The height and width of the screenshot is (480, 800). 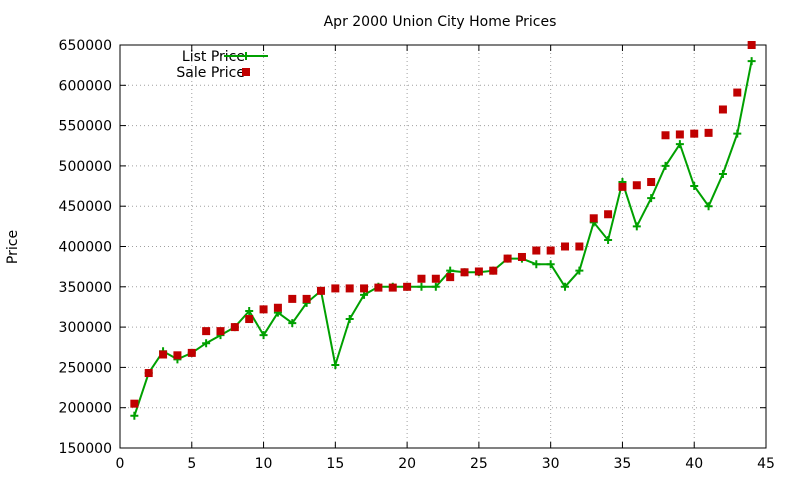 I want to click on y-tick-label: 200000, so click(x=85, y=409).